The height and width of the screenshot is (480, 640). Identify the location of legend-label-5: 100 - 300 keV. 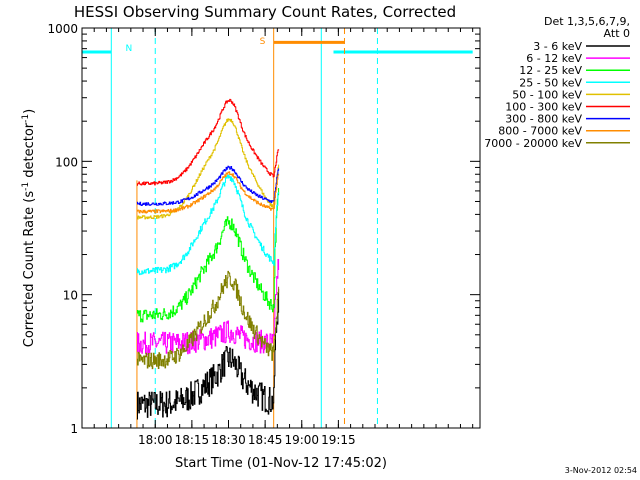
(543, 107).